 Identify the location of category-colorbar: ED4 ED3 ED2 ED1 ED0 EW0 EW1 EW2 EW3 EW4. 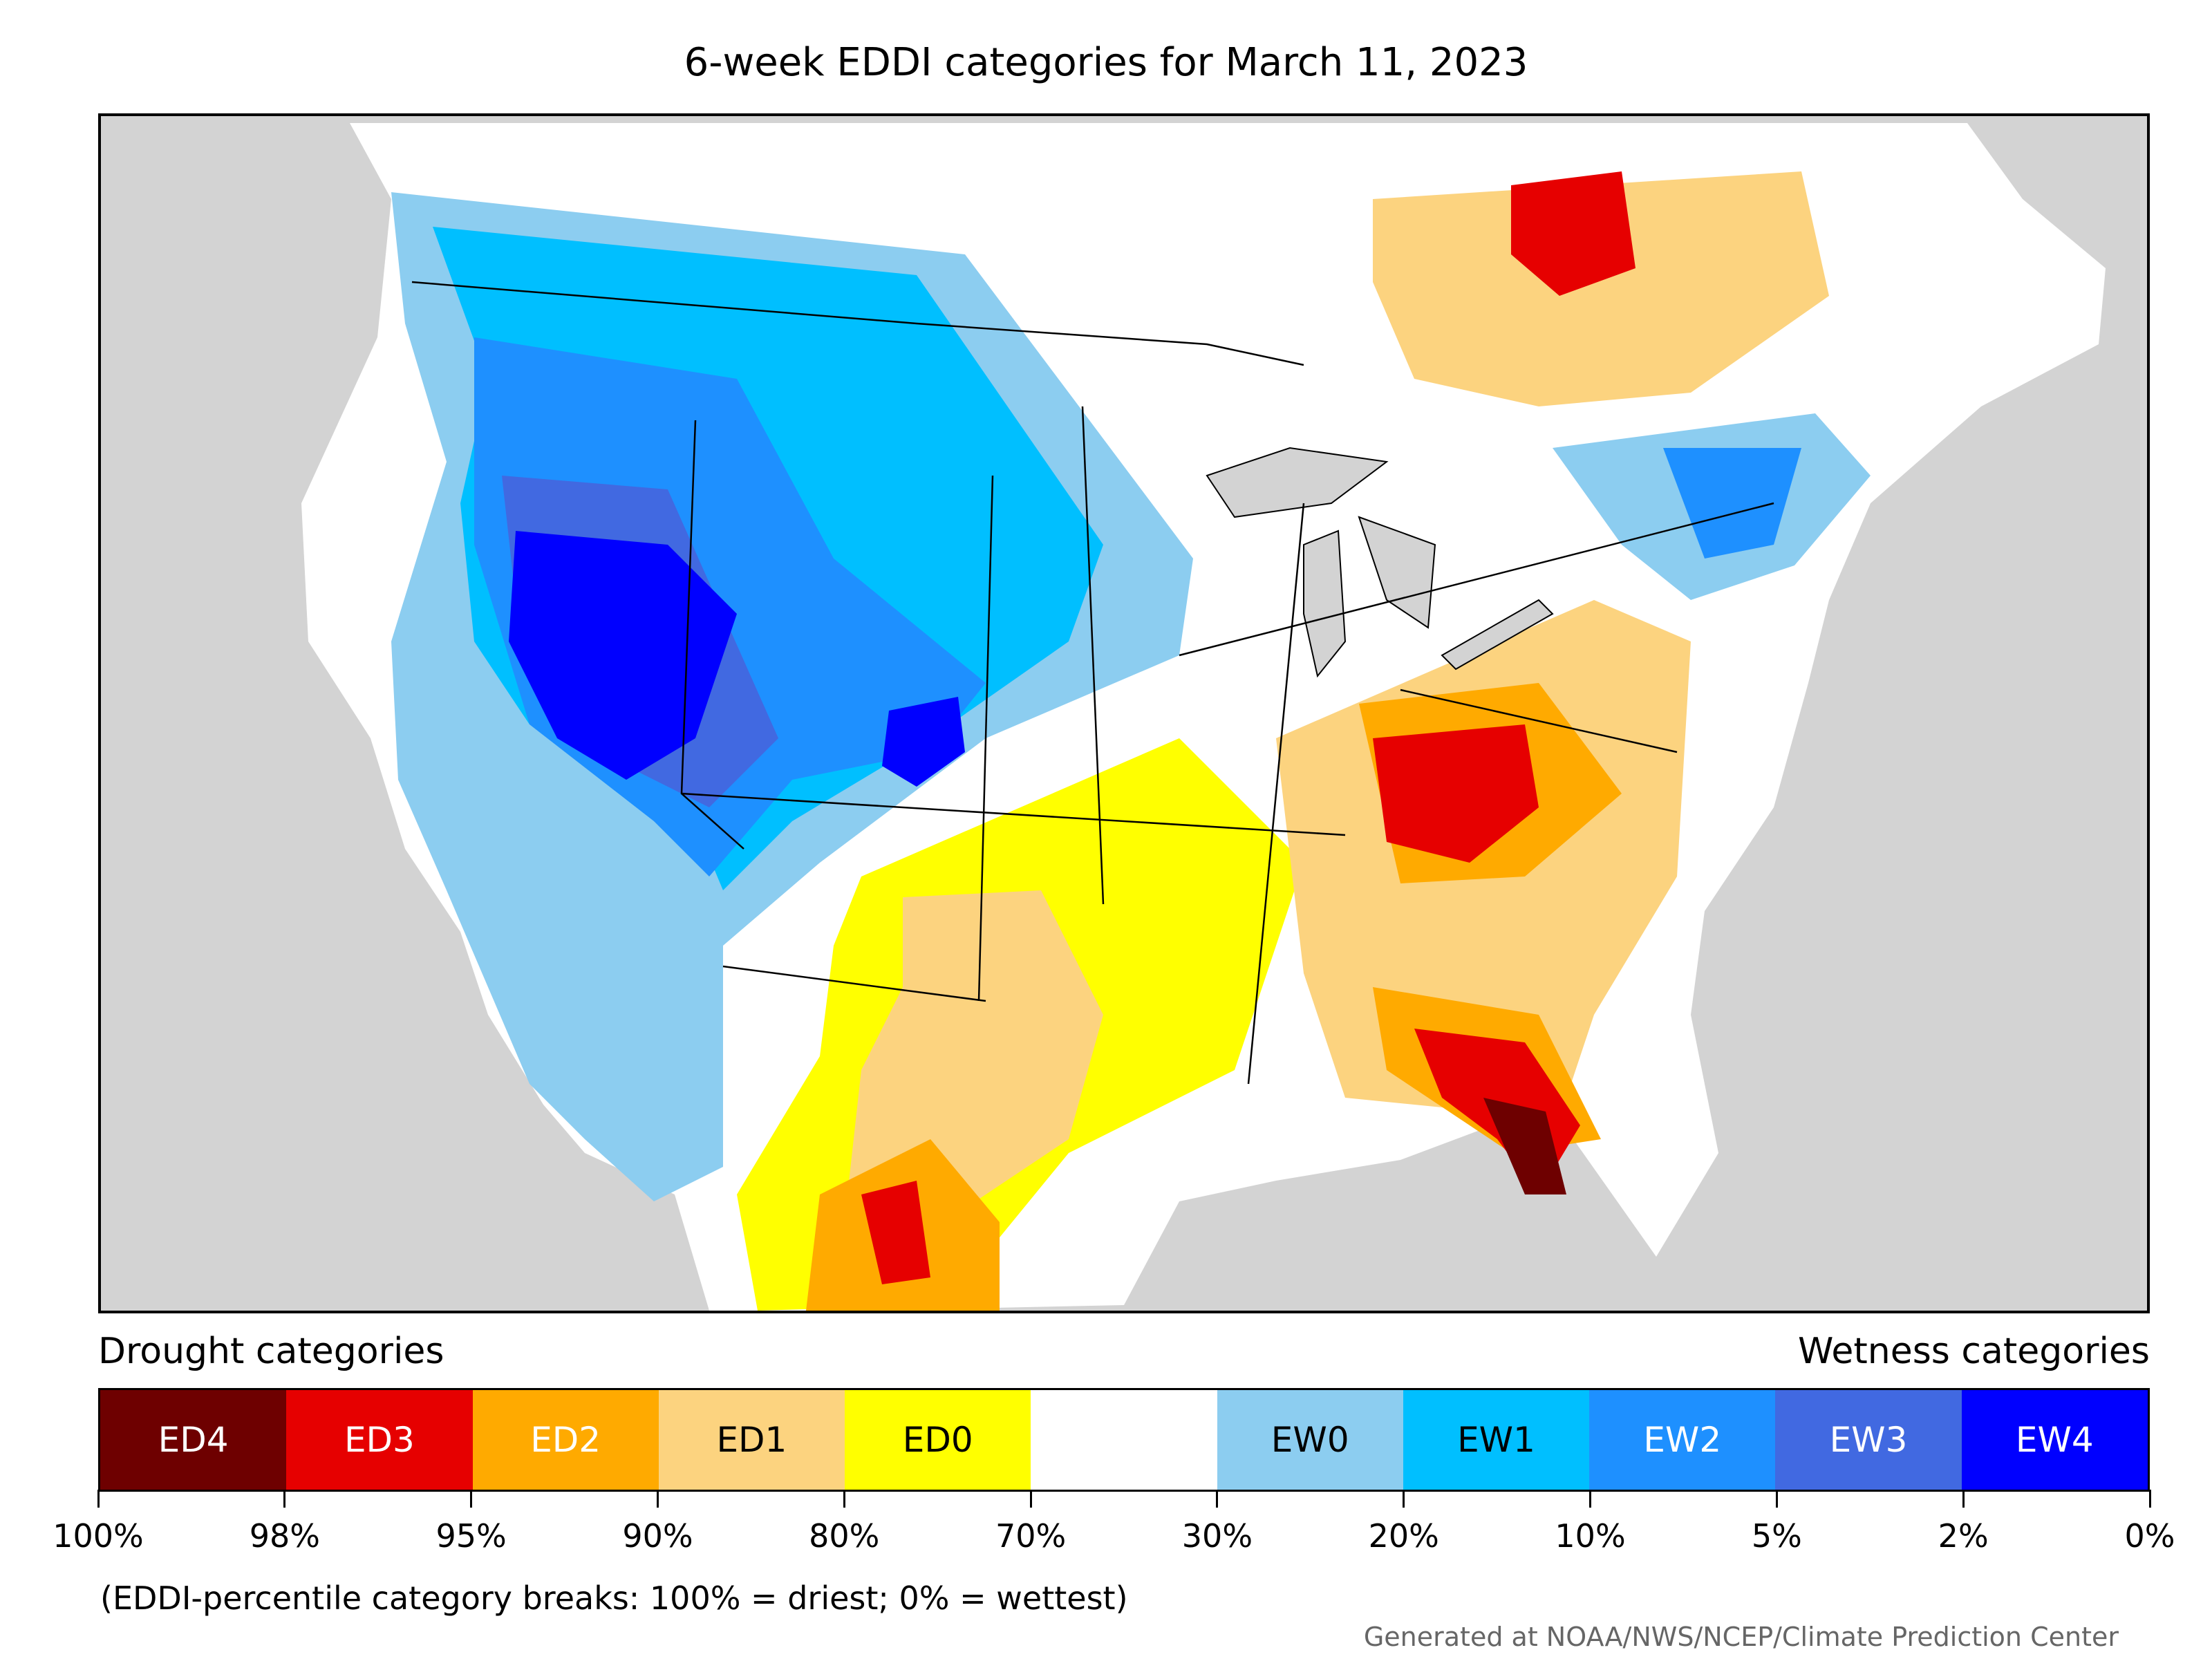
(1124, 1440).